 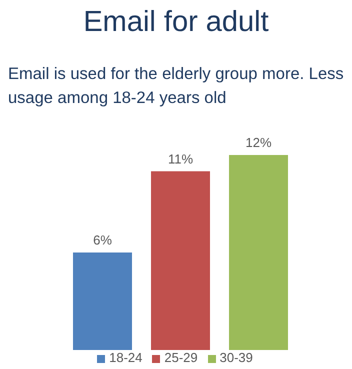 I want to click on data-label: 11%, so click(x=181, y=158).